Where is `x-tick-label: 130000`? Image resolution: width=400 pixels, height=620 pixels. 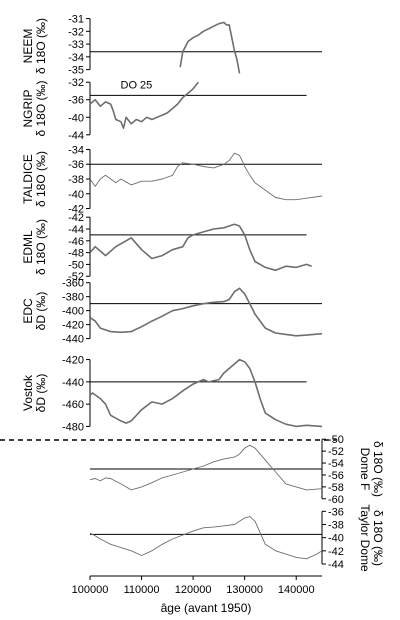 x-tick-label: 130000 is located at coordinates (244, 590).